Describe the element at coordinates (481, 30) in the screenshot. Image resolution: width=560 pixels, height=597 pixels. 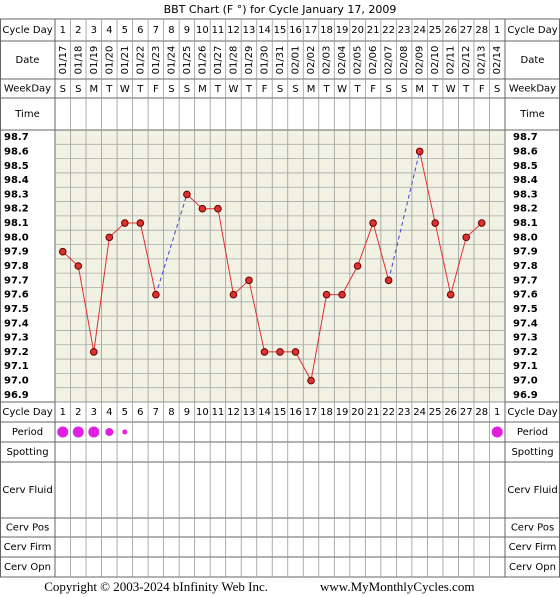
I see `cycle-day: 28` at that location.